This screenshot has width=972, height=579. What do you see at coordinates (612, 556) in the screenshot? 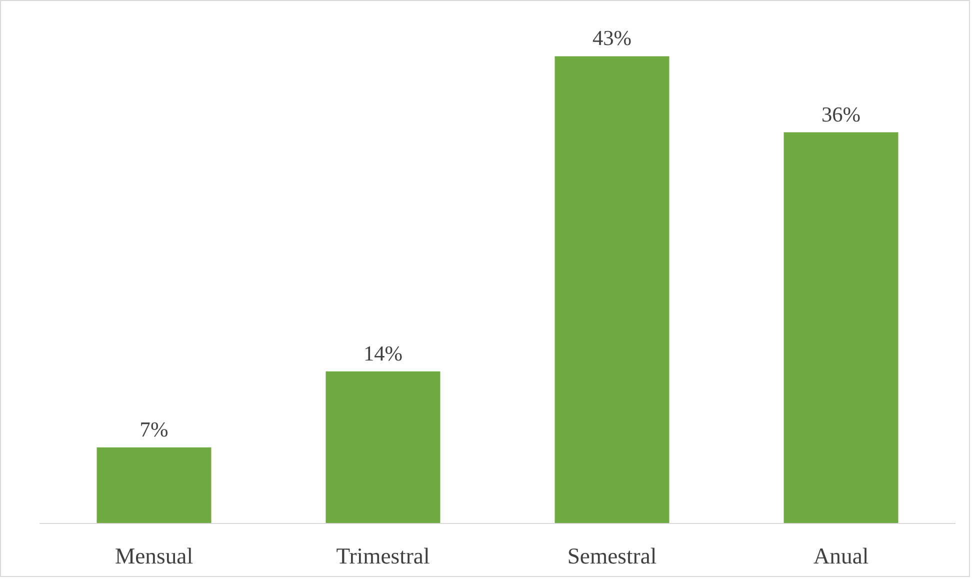
I see `x-tick-label: Semestral` at bounding box center [612, 556].